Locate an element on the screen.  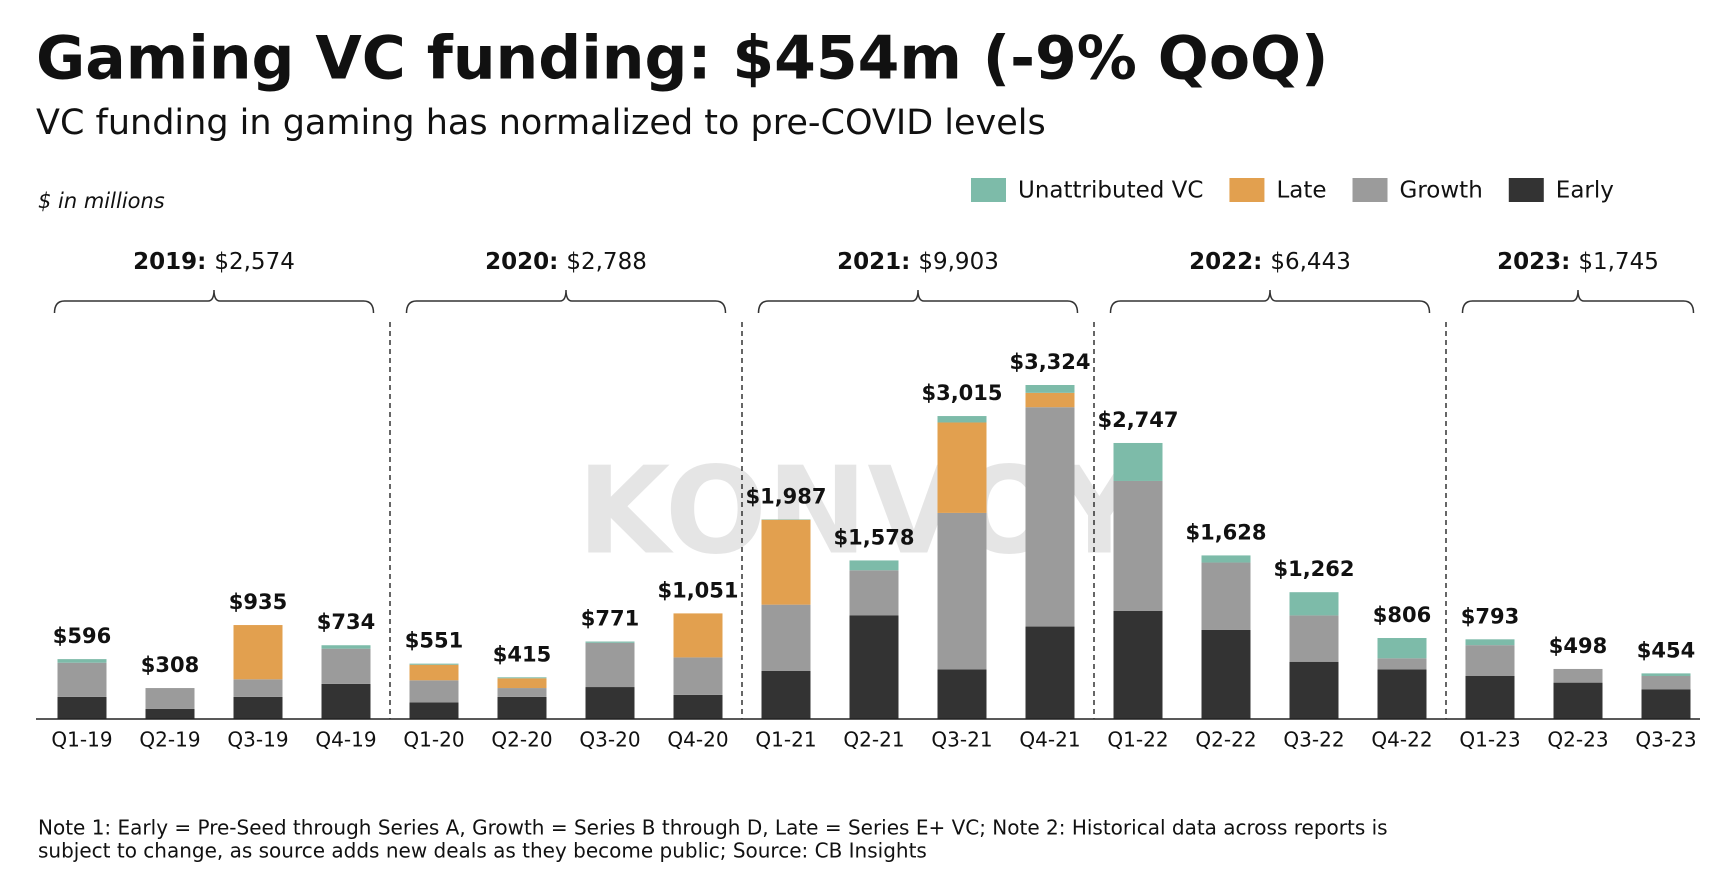
unit-note: $ in millions is located at coordinates (101, 201).